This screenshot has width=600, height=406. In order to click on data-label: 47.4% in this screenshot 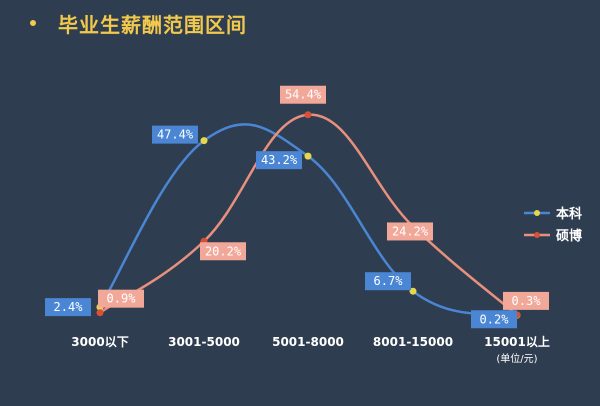, I will do `click(175, 135)`.